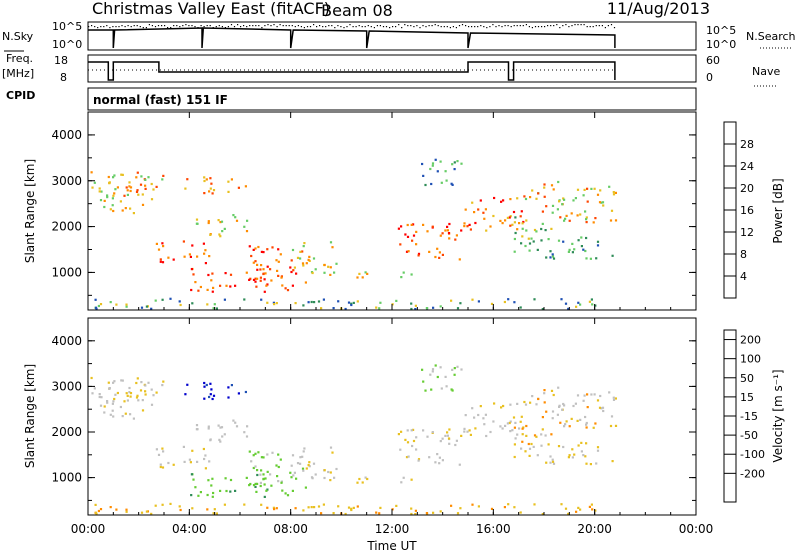  I want to click on y-tick-label: 2000, so click(66, 227).